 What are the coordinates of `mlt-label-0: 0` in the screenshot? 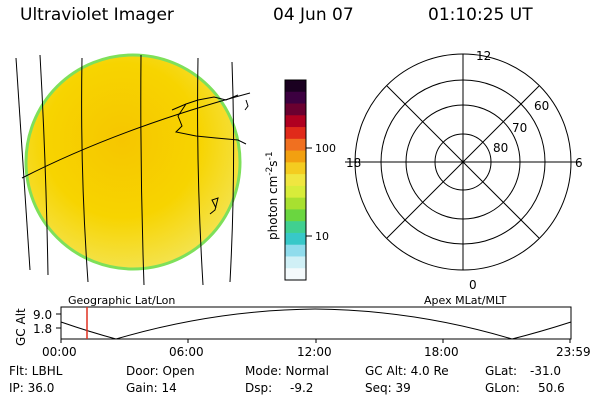 It's located at (473, 285).